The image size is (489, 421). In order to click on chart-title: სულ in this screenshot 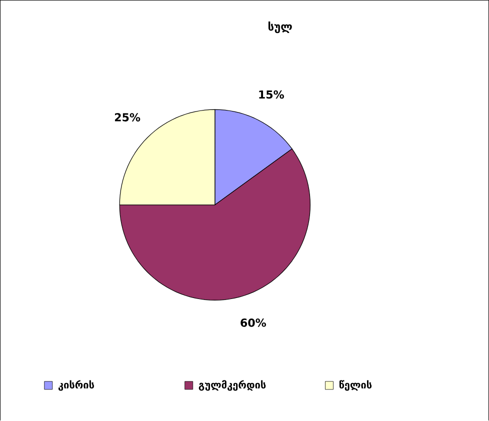, I will do `click(280, 28)`.